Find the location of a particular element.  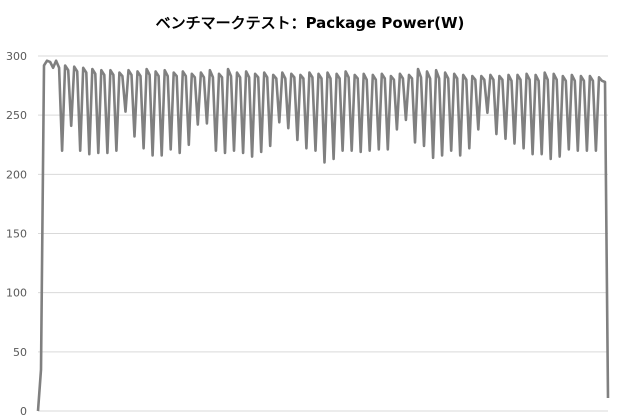

y-tick-label: 250 is located at coordinates (16, 115).